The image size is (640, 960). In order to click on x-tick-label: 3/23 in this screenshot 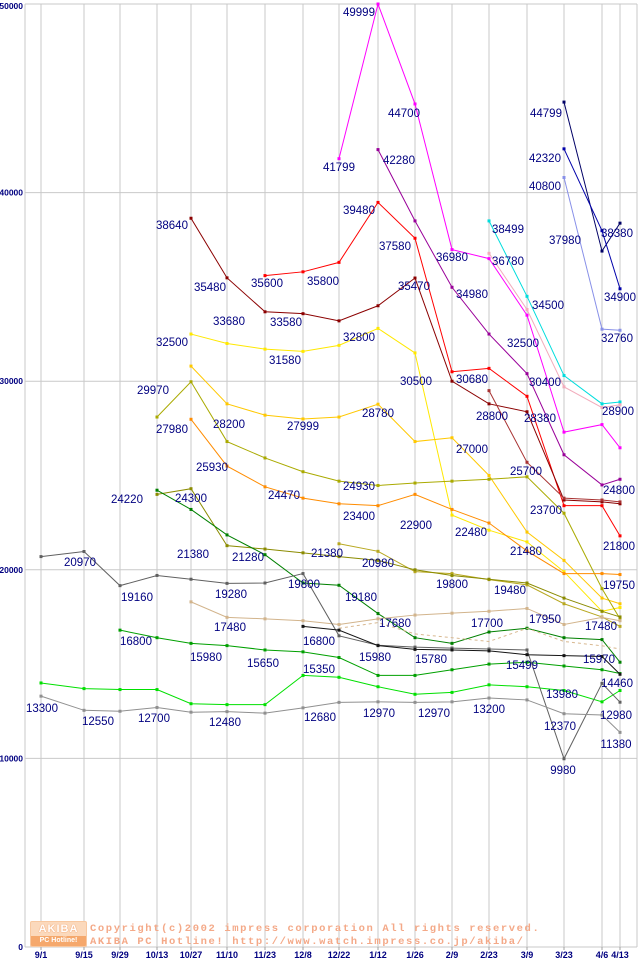, I will do `click(564, 955)`.